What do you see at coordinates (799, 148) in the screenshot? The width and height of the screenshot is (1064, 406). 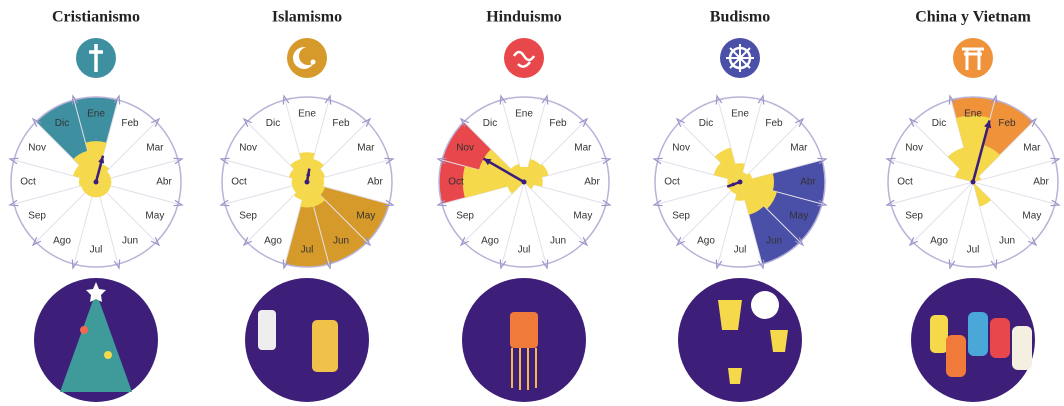 I see `month-label: Mar` at bounding box center [799, 148].